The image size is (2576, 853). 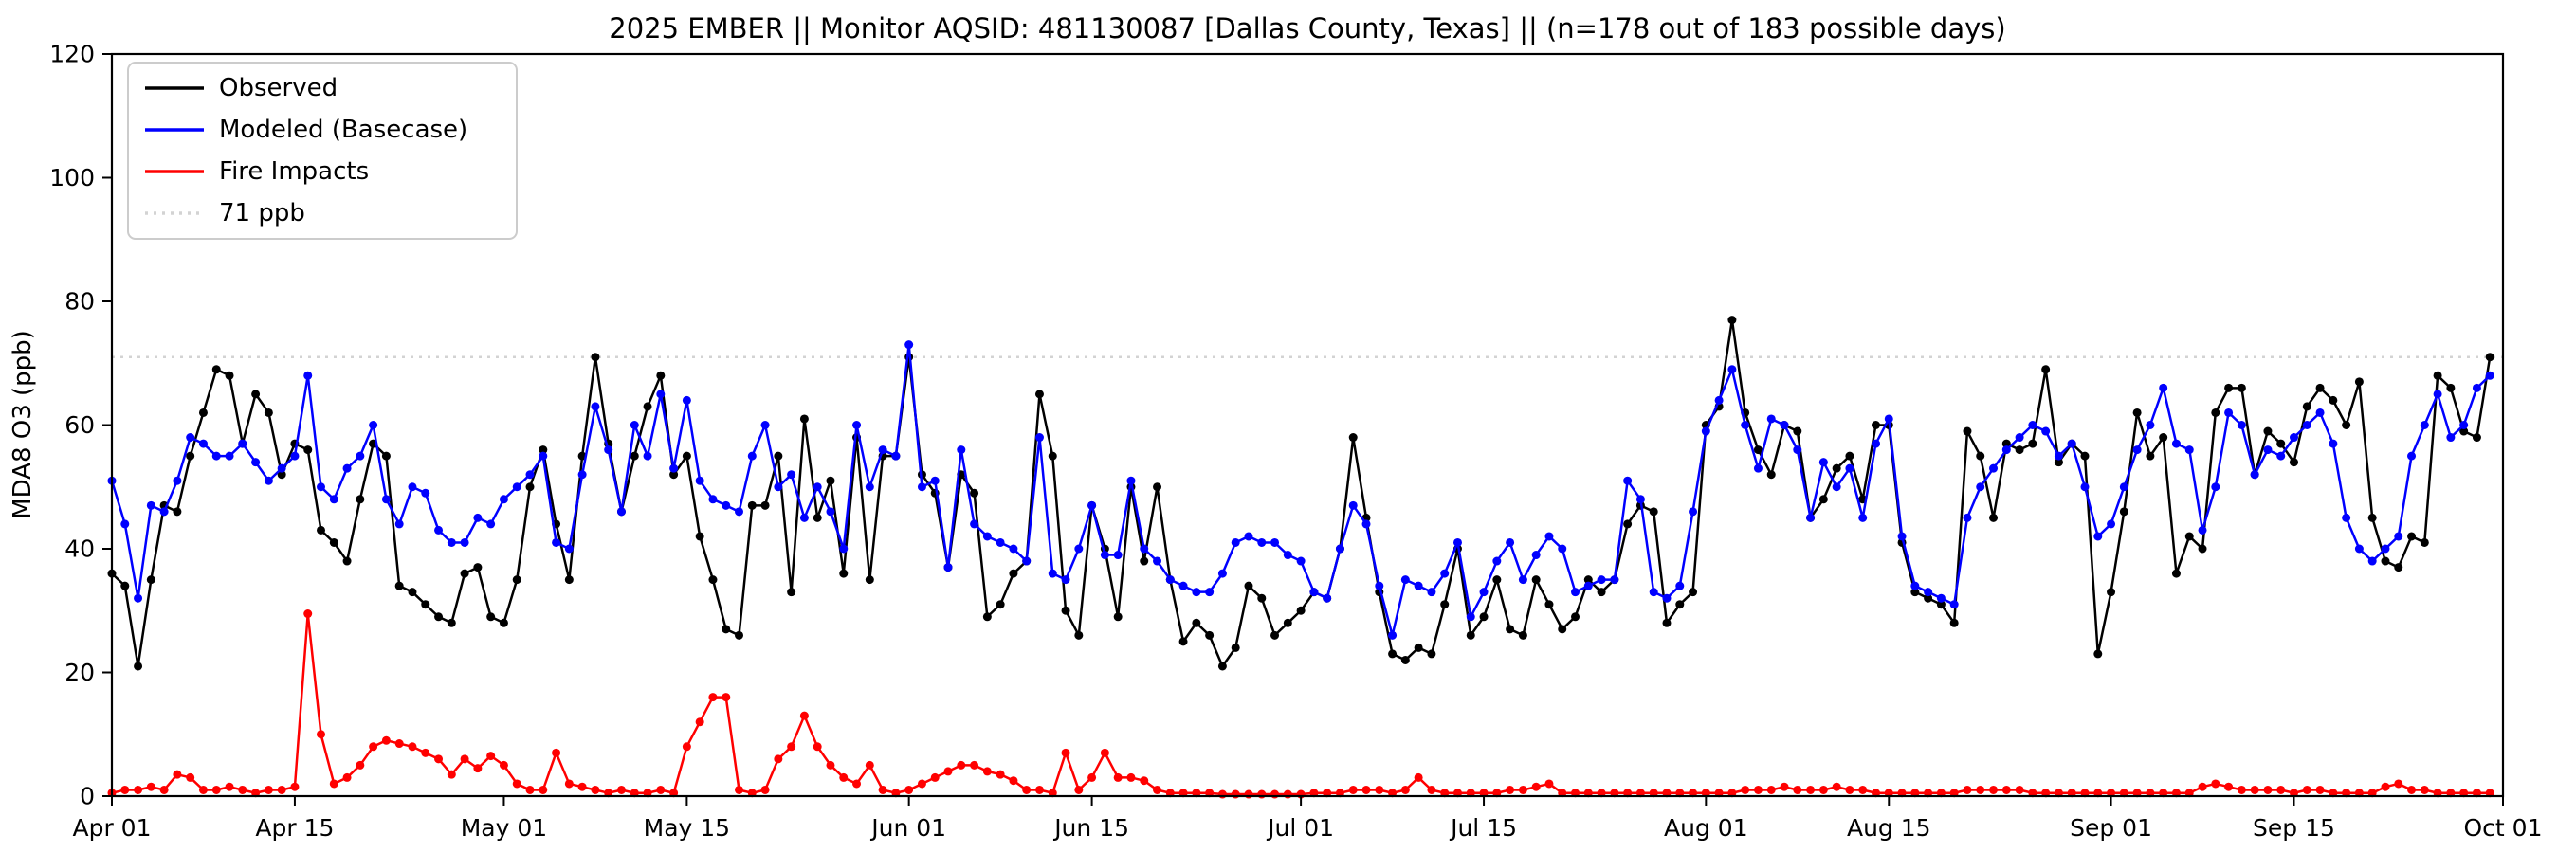 I want to click on x-tick-label: Sep 15, so click(x=2294, y=828).